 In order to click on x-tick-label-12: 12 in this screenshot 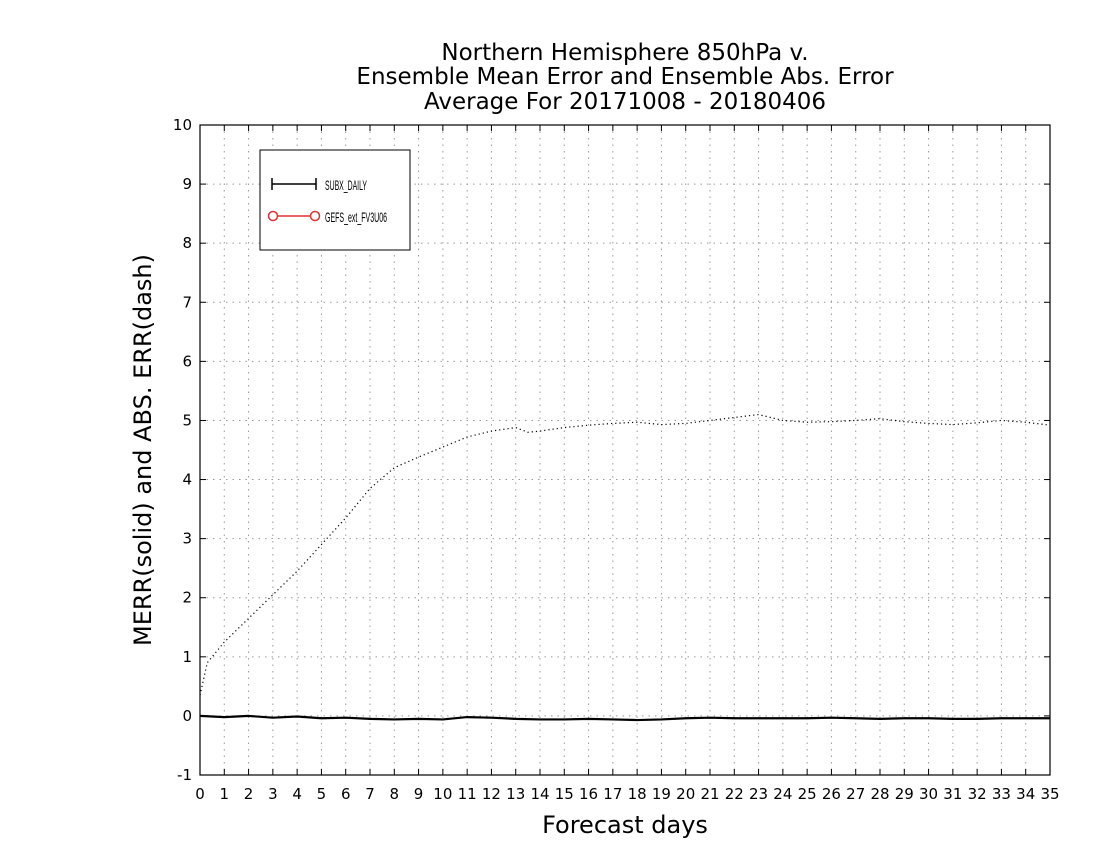, I will do `click(491, 794)`.